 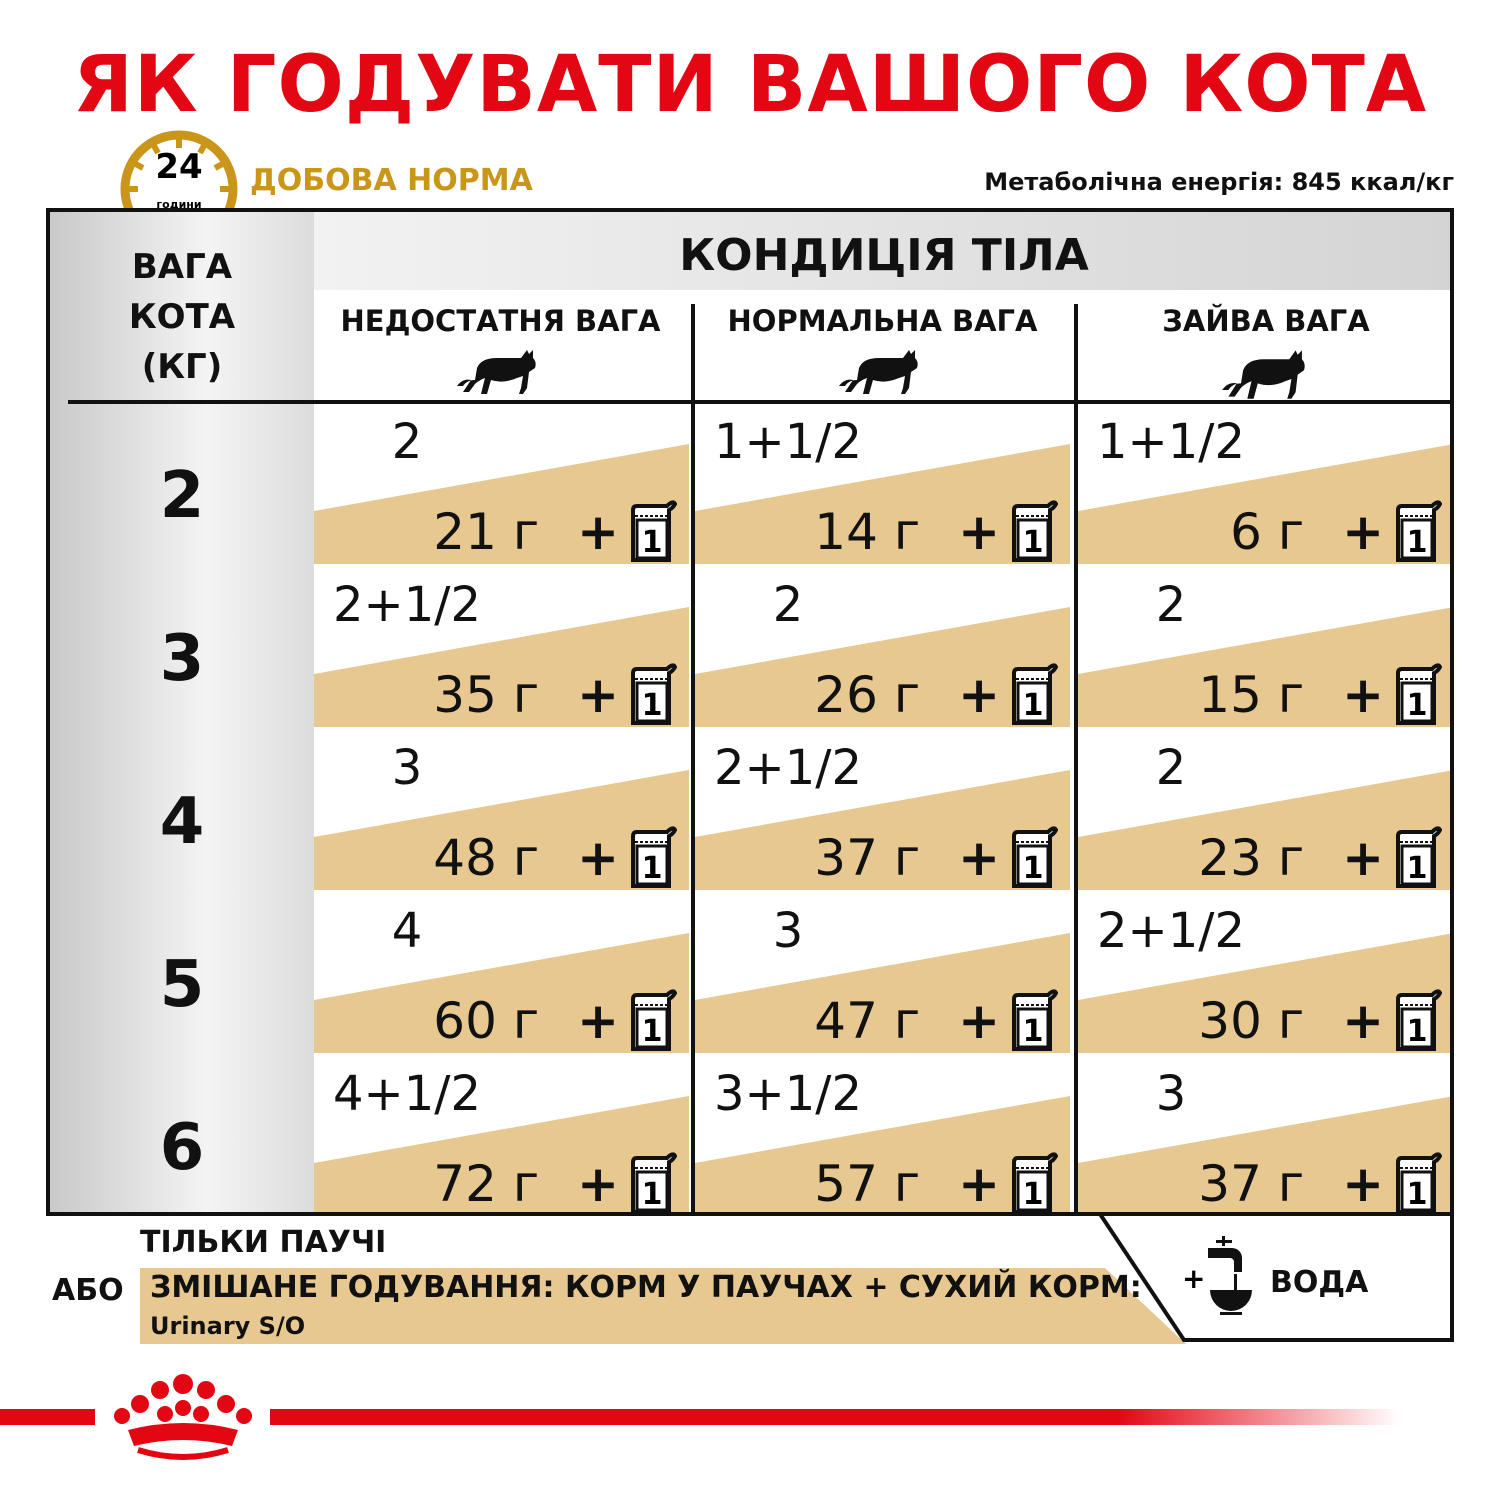 I want to click on dry-grams: 15, so click(x=1230, y=695).